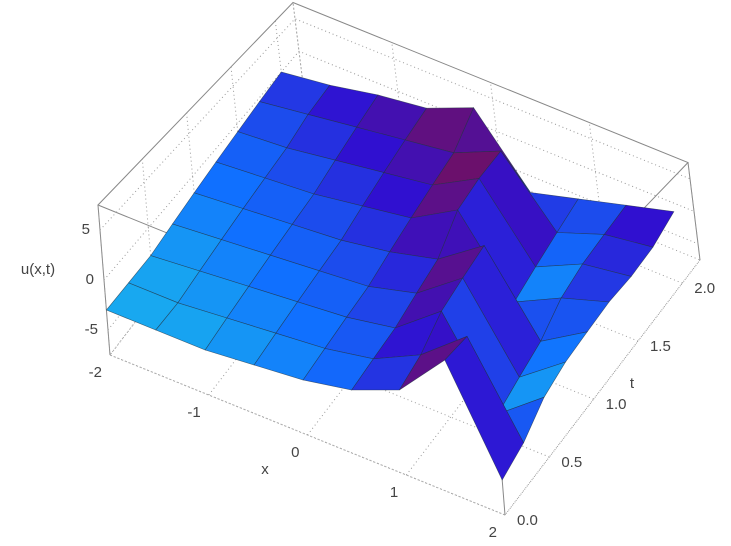 The image size is (731, 546). I want to click on t-axis-label: t, so click(632, 383).